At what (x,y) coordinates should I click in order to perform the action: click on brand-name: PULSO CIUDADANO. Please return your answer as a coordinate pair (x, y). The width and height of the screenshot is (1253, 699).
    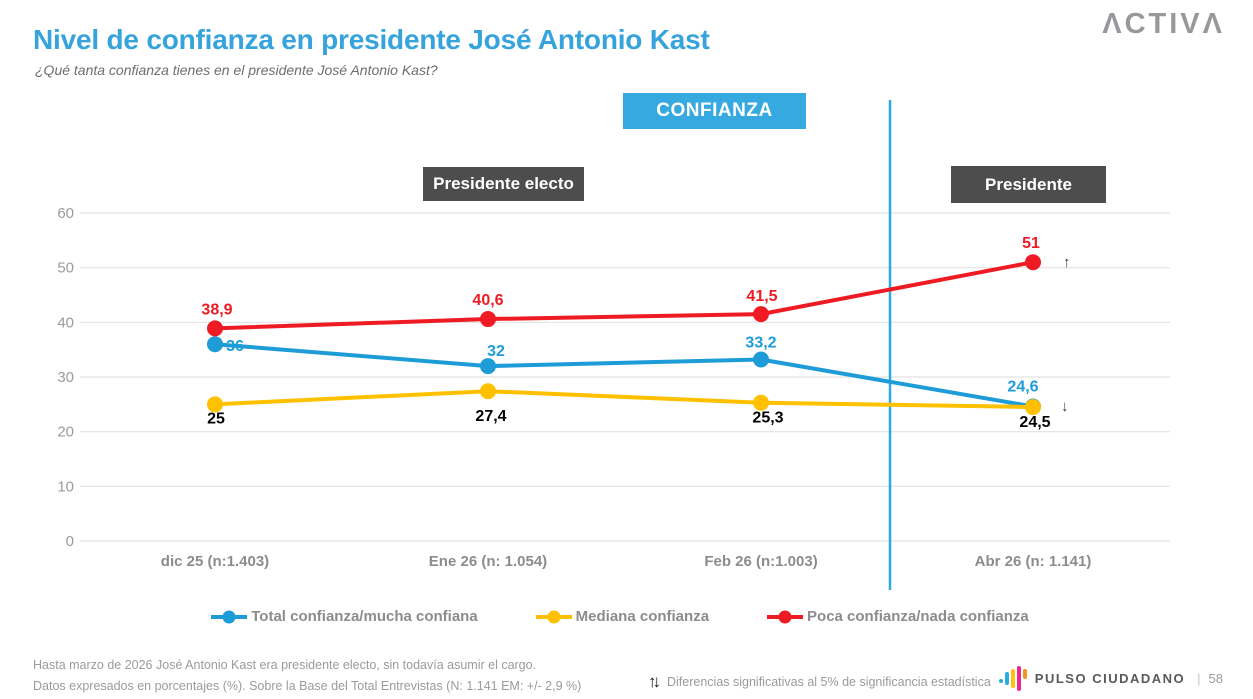
    Looking at the image, I should click on (1110, 678).